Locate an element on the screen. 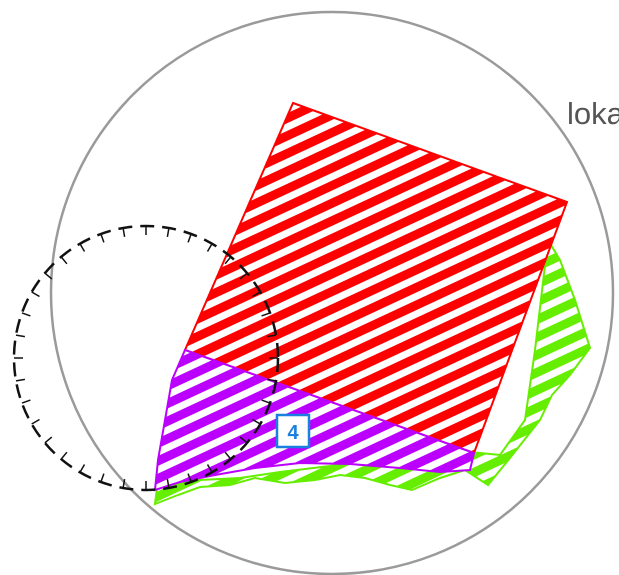  marker-badge-number: 4 is located at coordinates (293, 433).